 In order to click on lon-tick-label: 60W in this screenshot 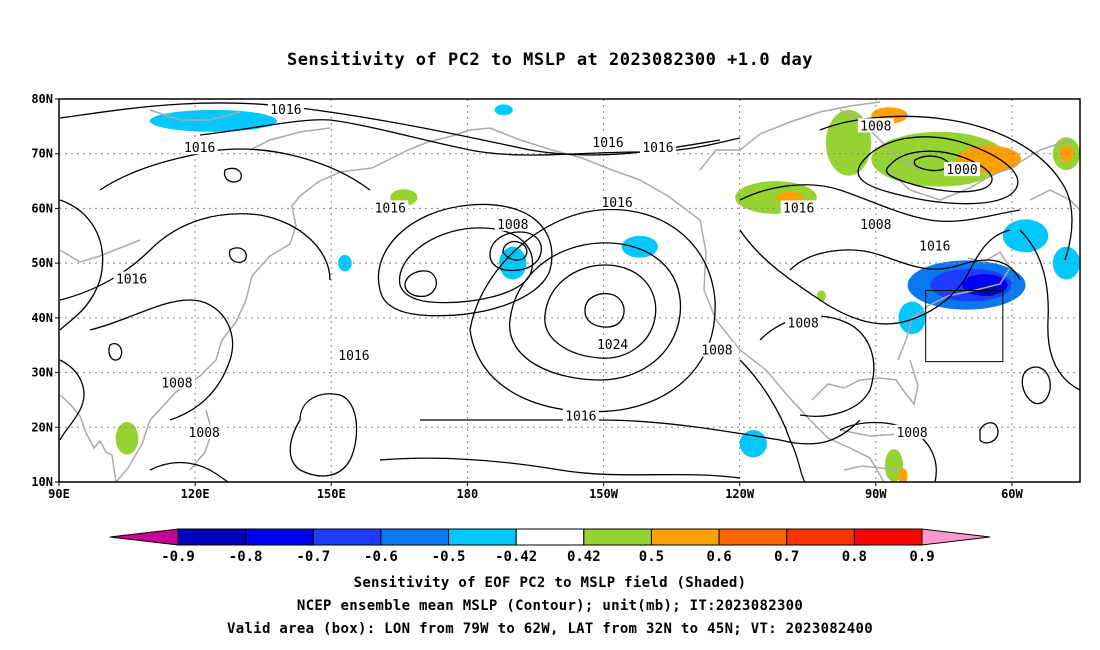, I will do `click(1012, 494)`.